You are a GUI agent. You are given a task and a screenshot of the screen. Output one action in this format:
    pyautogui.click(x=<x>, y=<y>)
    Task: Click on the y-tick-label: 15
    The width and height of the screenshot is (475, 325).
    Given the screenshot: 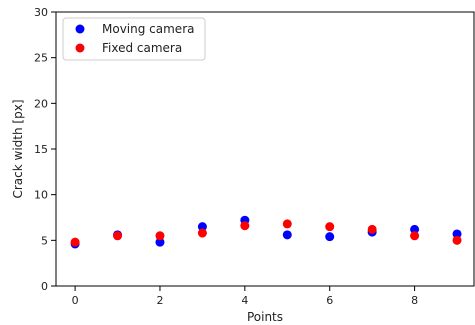 What is the action you would take?
    pyautogui.click(x=41, y=149)
    